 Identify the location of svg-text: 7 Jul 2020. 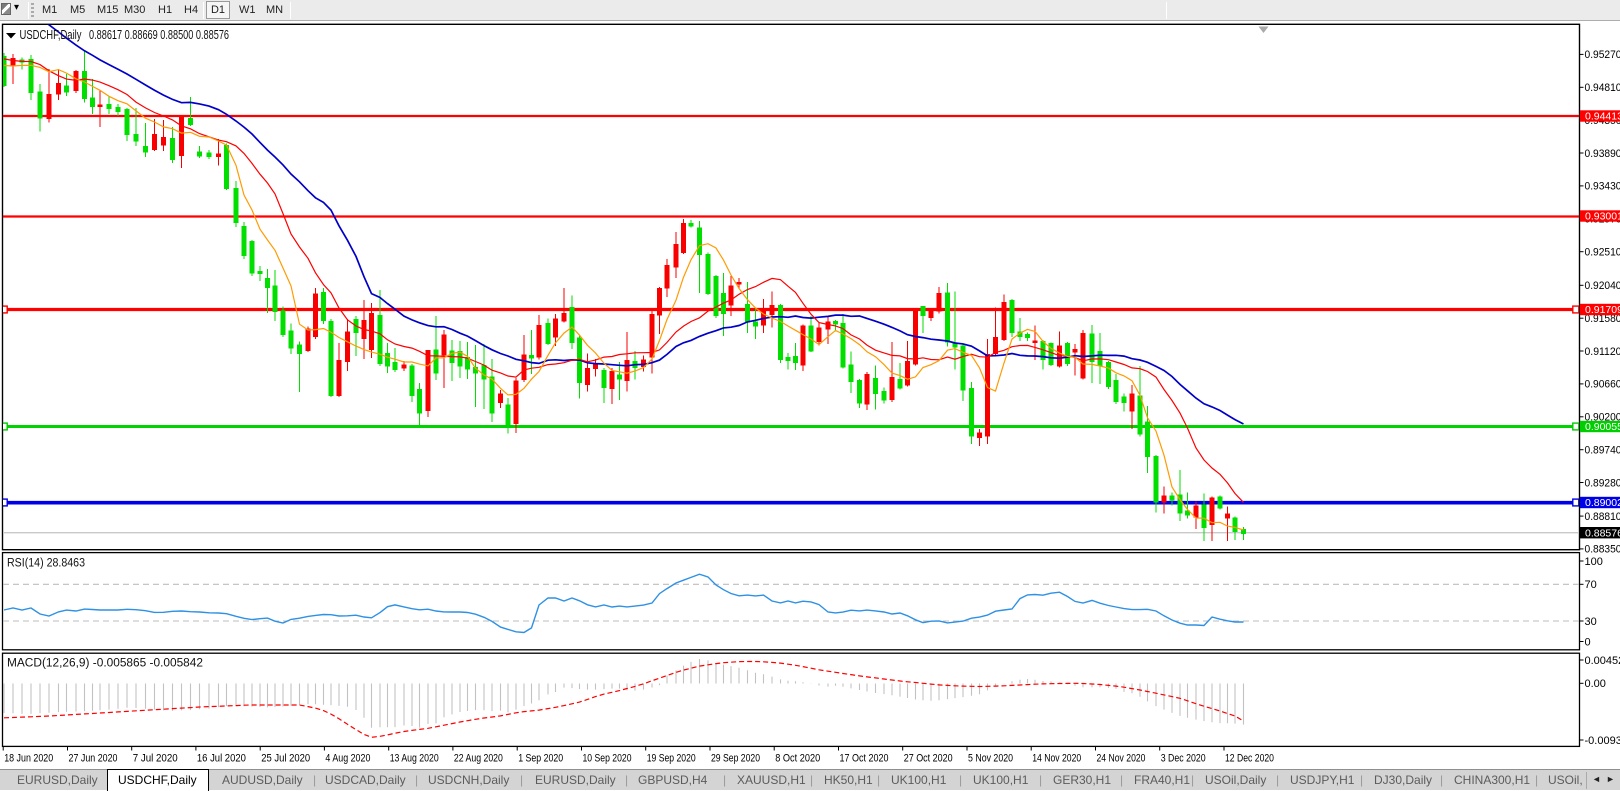
(155, 759).